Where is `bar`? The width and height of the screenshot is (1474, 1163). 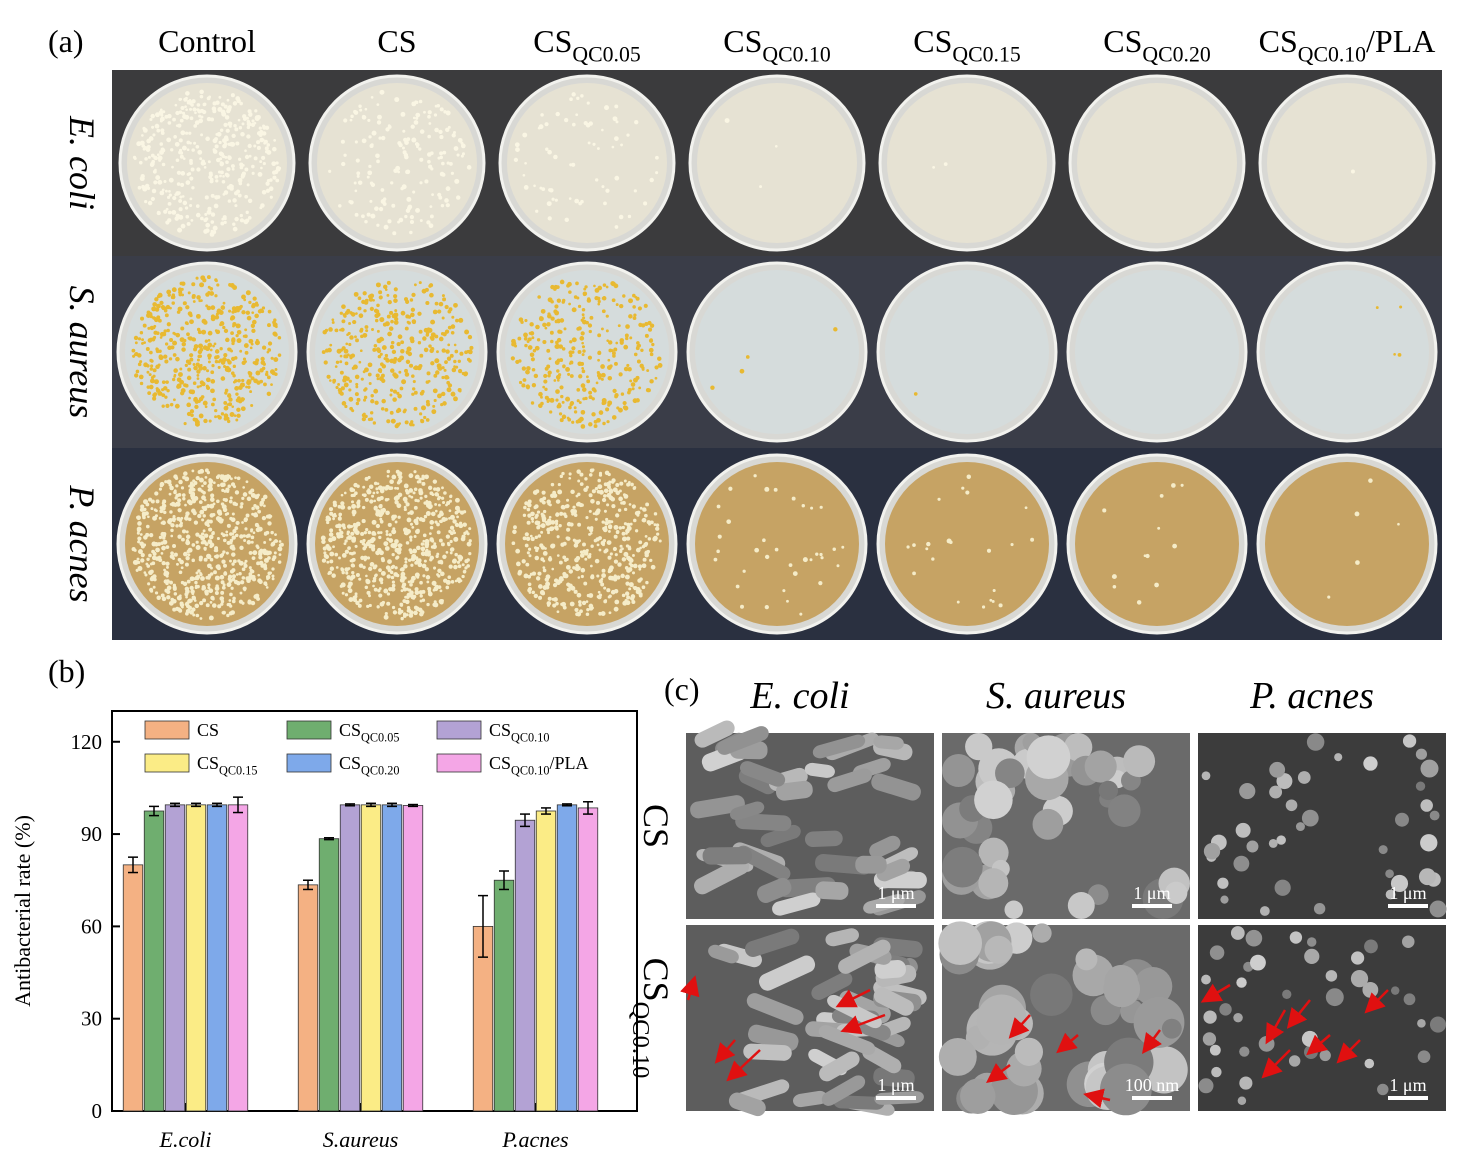 bar is located at coordinates (196, 958).